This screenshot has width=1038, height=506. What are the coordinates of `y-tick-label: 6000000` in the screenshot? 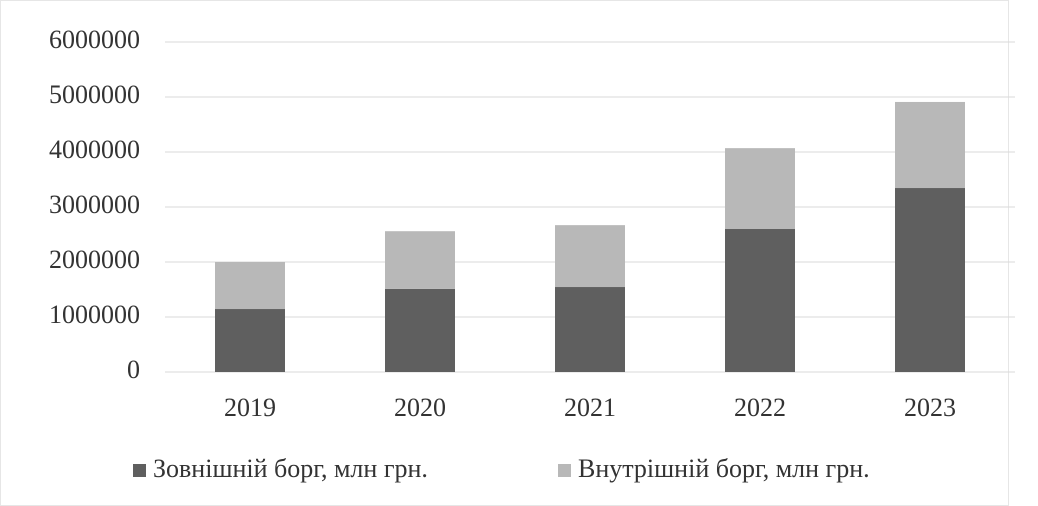 It's located at (94, 39).